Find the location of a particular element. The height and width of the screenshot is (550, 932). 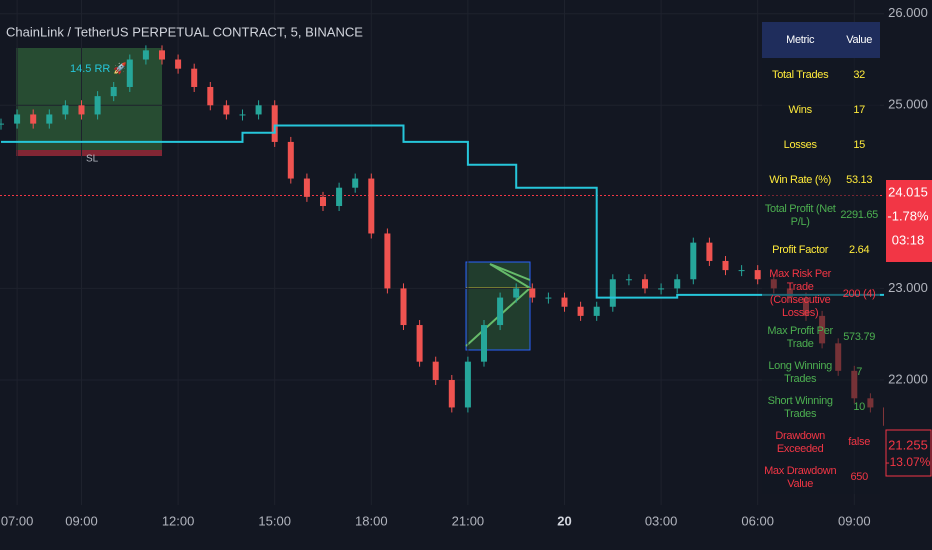

rr-label: 14.5 RR 🚀 is located at coordinates (98, 68).